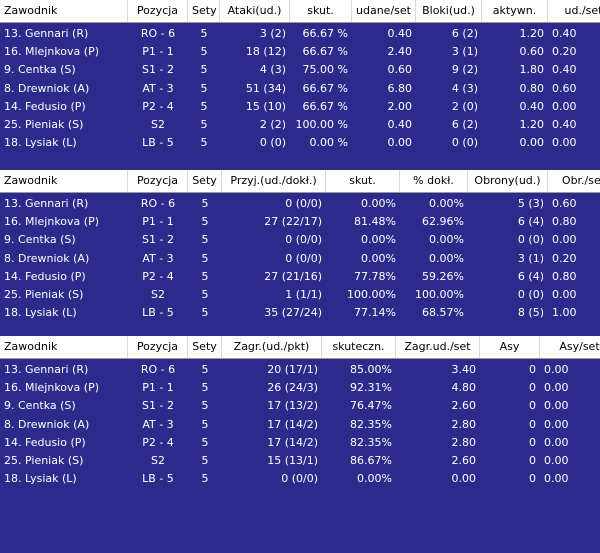 Image resolution: width=600 pixels, height=553 pixels. Describe the element at coordinates (530, 313) in the screenshot. I see `table-cell: 8 (5)` at that location.